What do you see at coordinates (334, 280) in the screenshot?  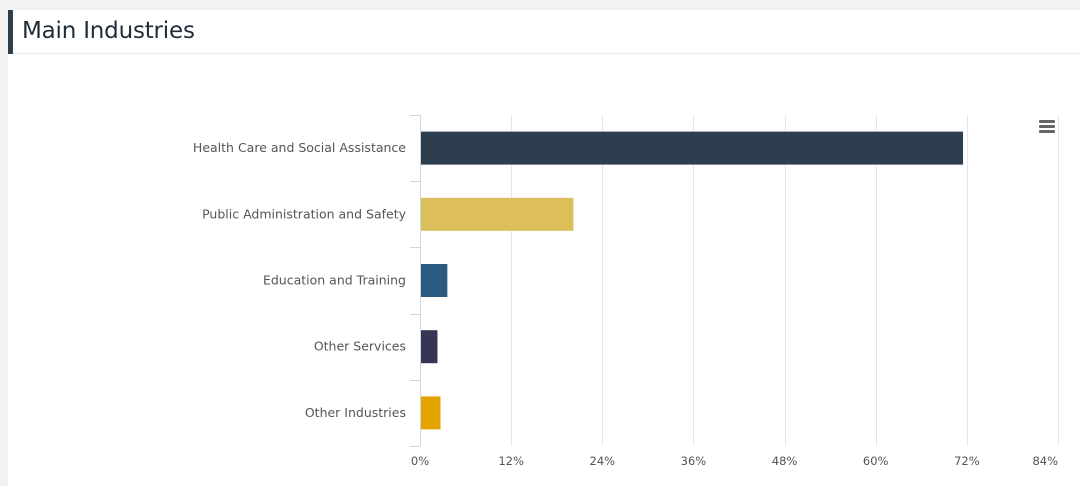 I see `category-label: Education and Training` at bounding box center [334, 280].